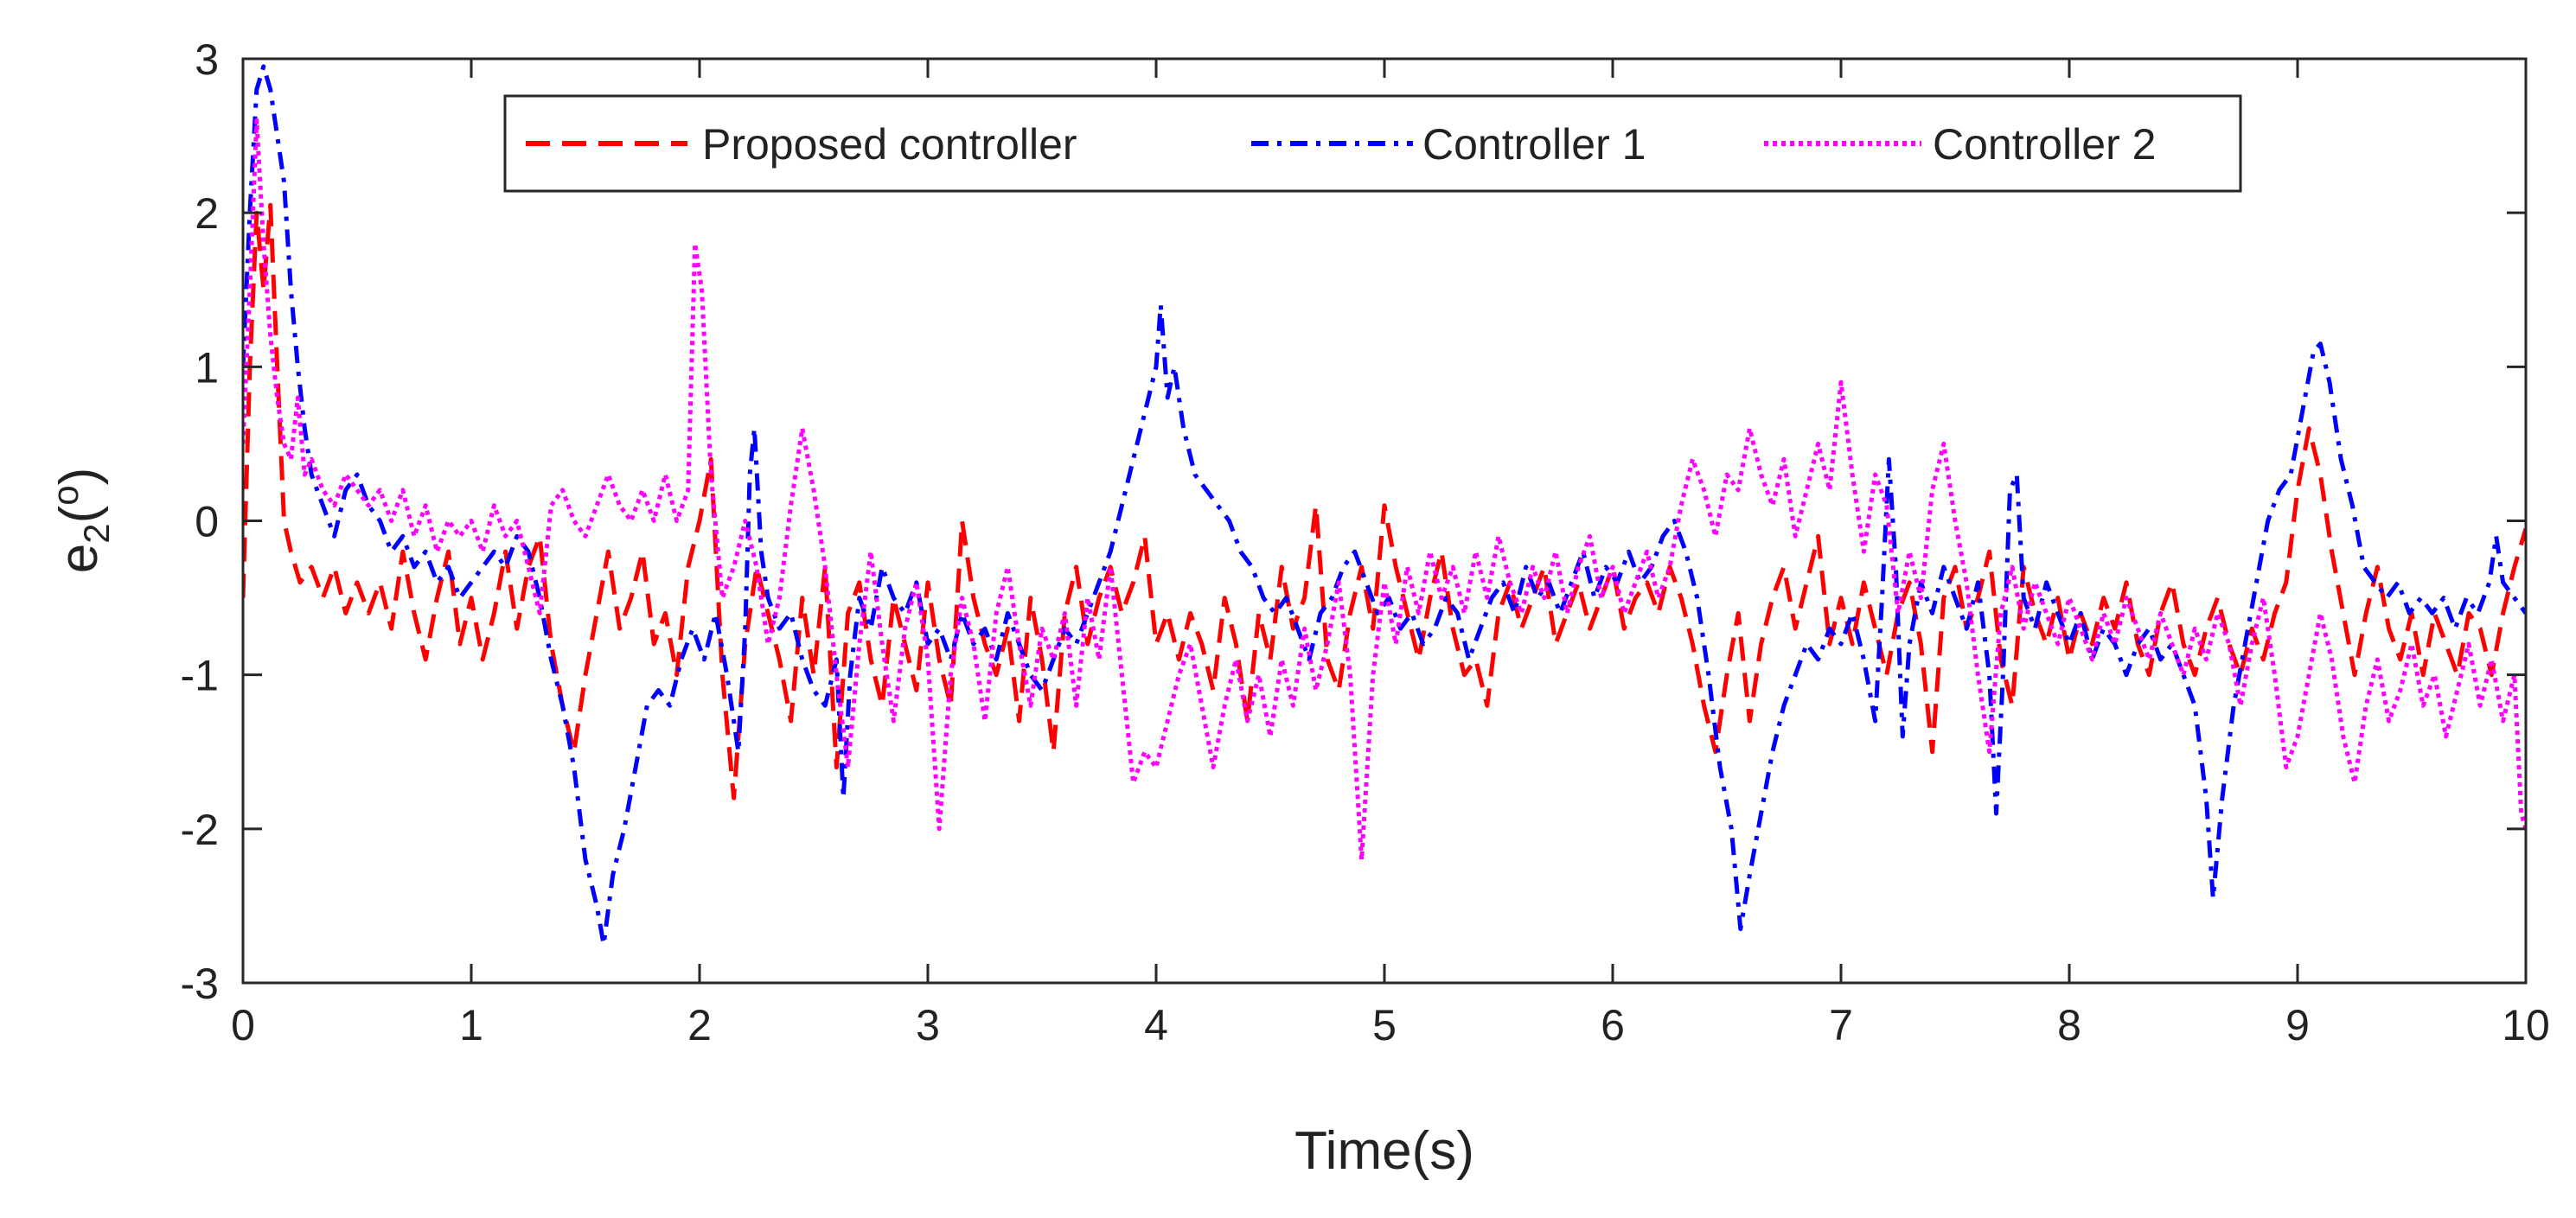  I want to click on x-tick-label: 5, so click(1385, 1025).